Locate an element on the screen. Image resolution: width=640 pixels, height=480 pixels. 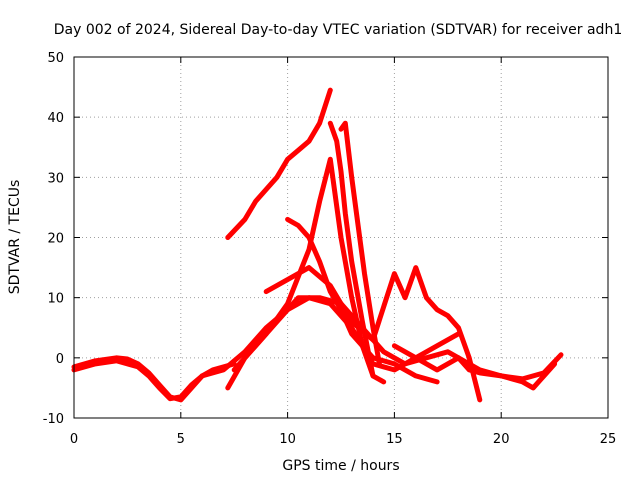
x-tick-label: 25 is located at coordinates (608, 439).